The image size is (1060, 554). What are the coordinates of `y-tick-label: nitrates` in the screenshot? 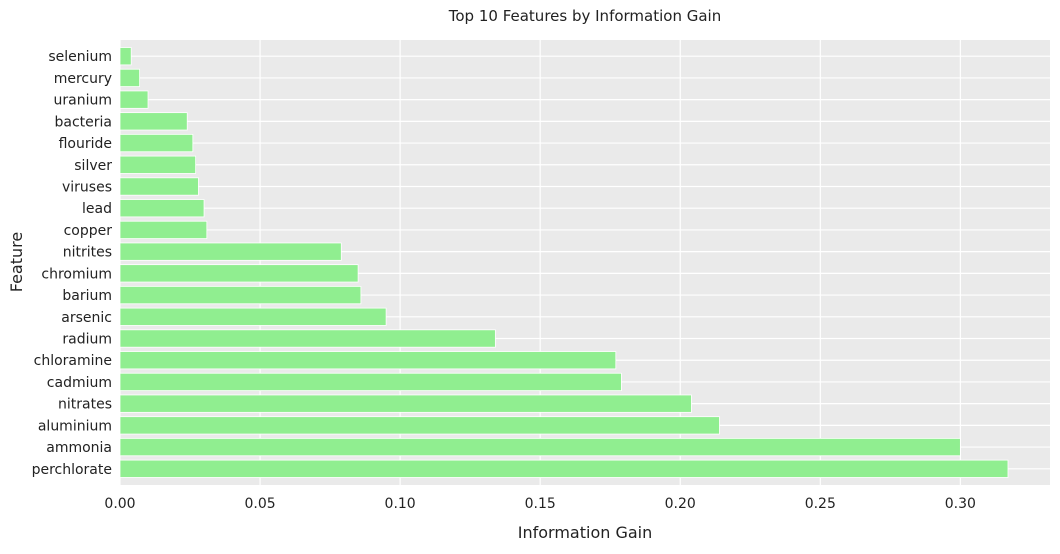 It's located at (85, 405).